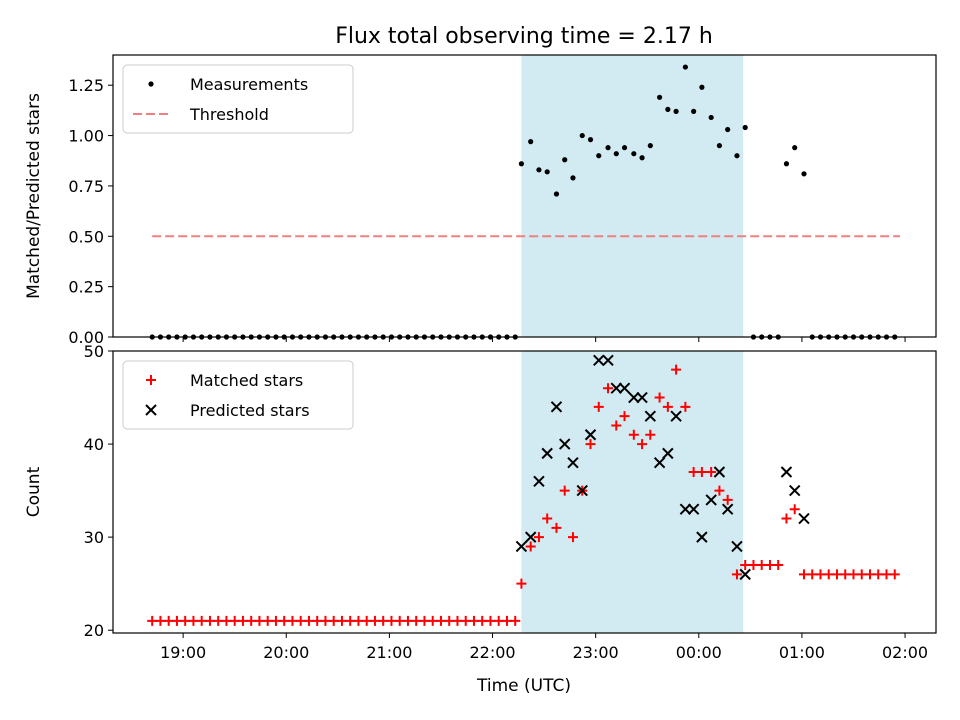 This screenshot has height=720, width=960. I want to click on y-tick-label: 40, so click(94, 444).